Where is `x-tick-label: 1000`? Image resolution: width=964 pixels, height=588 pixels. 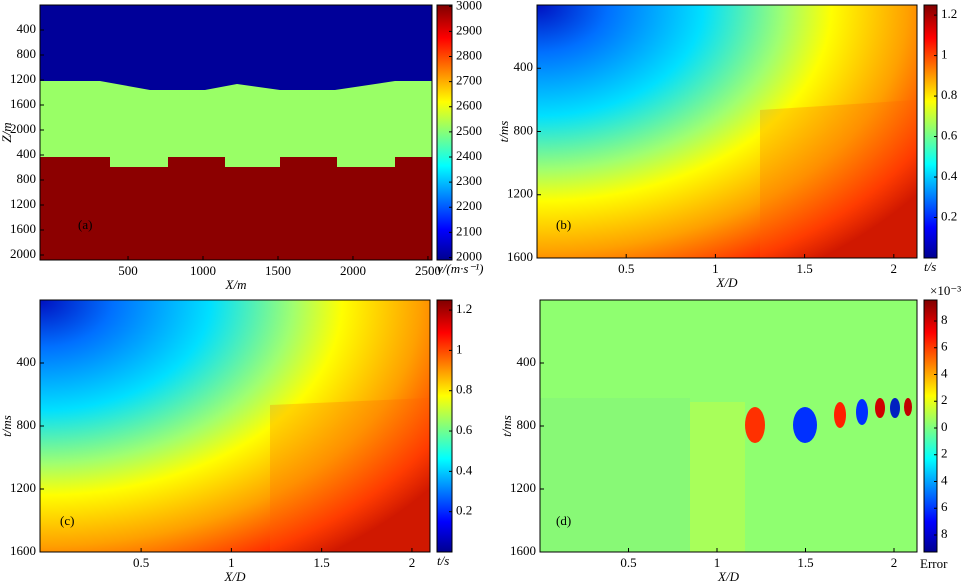
x-tick-label: 1000 is located at coordinates (203, 270).